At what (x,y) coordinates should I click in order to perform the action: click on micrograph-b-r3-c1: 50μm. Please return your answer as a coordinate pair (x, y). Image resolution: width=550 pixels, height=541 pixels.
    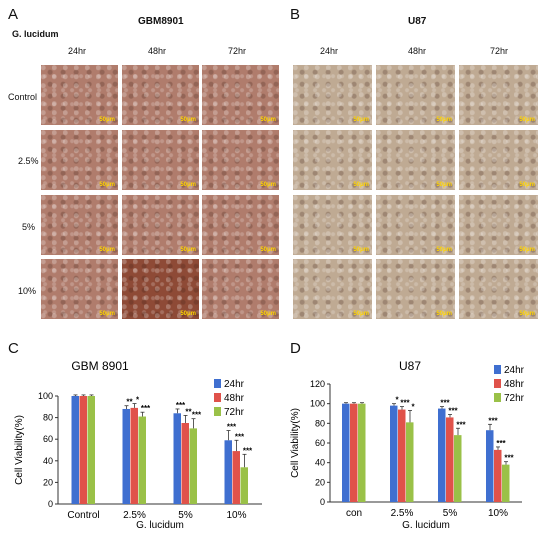
    Looking at the image, I should click on (415, 289).